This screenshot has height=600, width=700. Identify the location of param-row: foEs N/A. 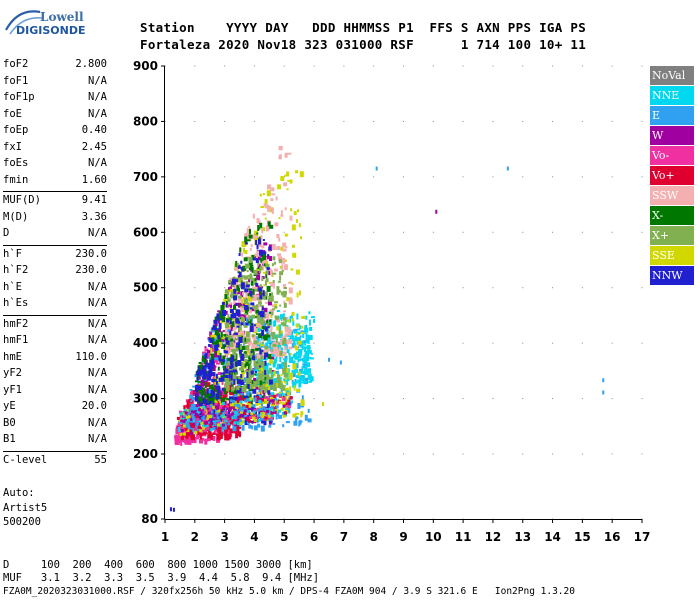
(55, 165).